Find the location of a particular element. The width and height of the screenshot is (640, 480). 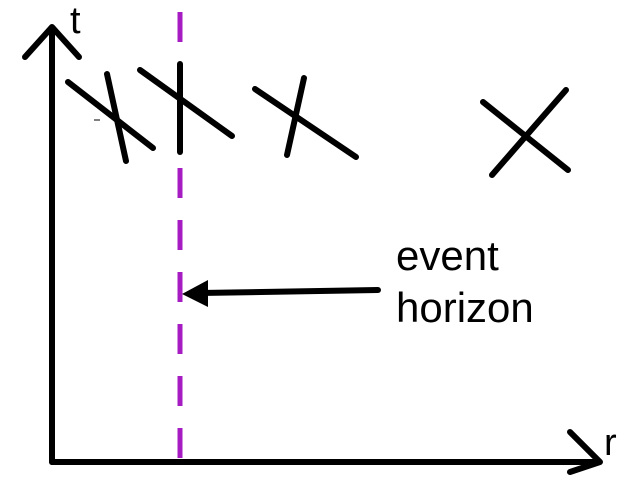

event-horizon-label-line1: event is located at coordinates (447, 255).